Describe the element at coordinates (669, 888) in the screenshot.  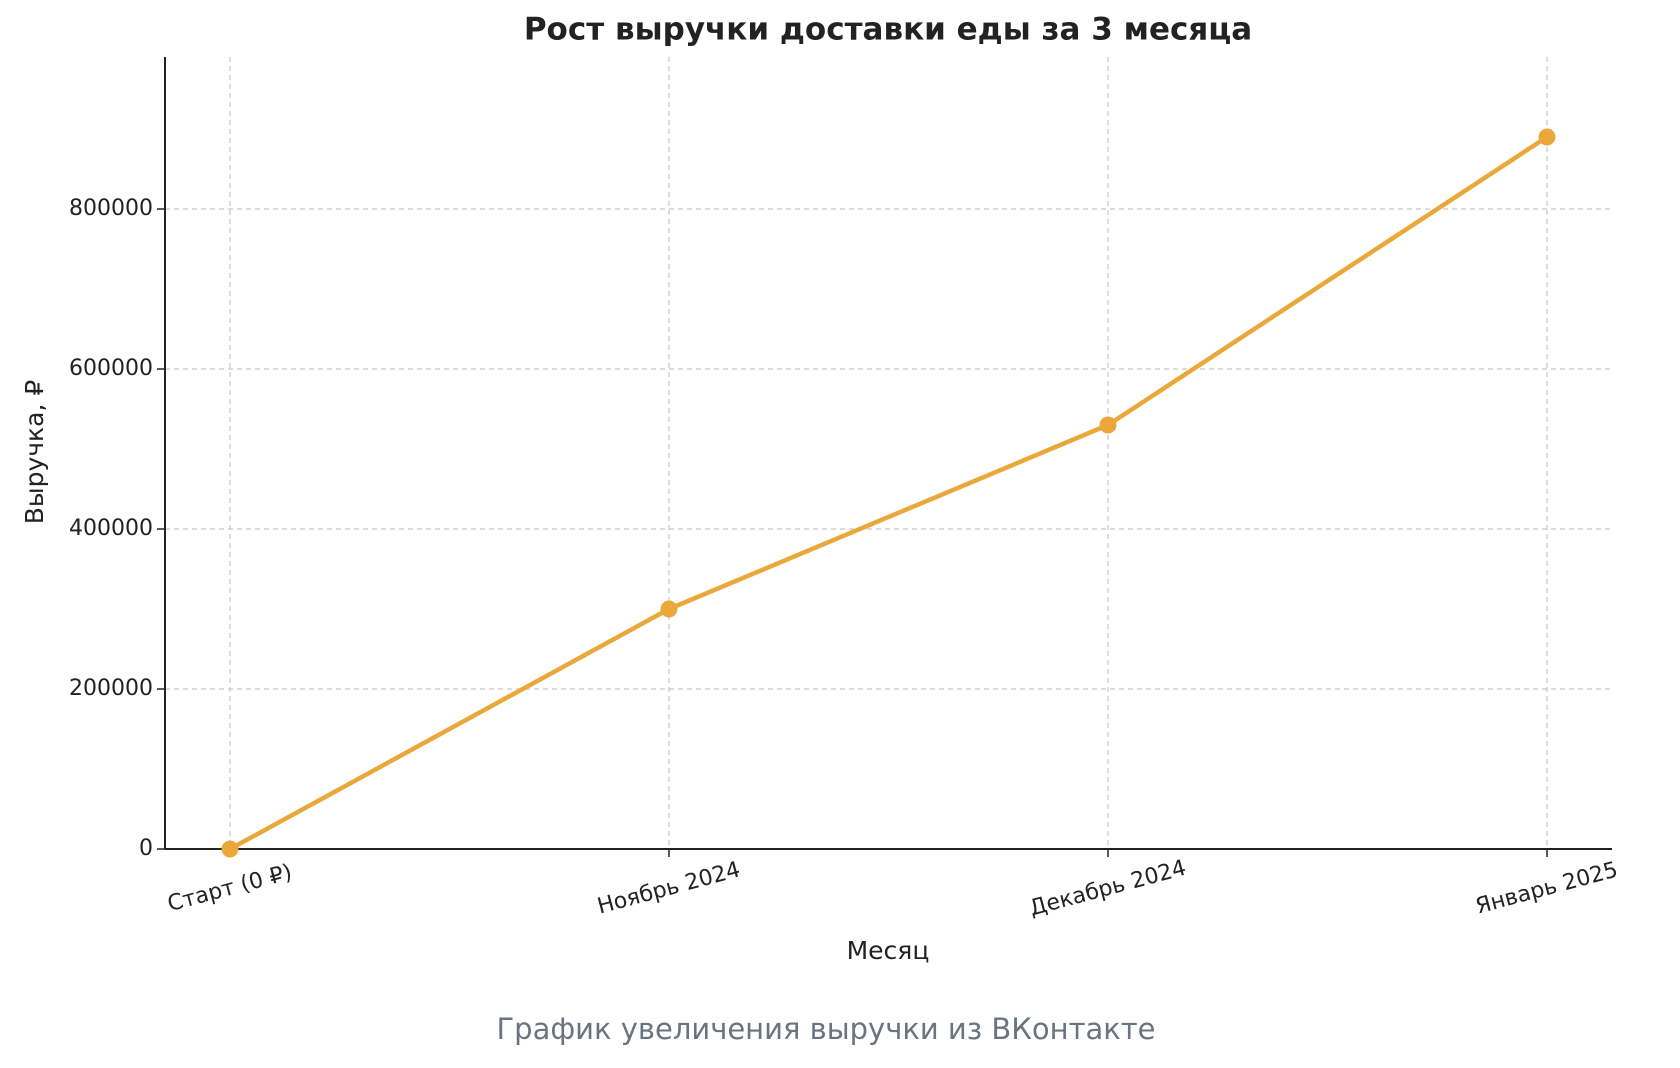
I see `x-tick-label: Ноябрь 2024` at that location.